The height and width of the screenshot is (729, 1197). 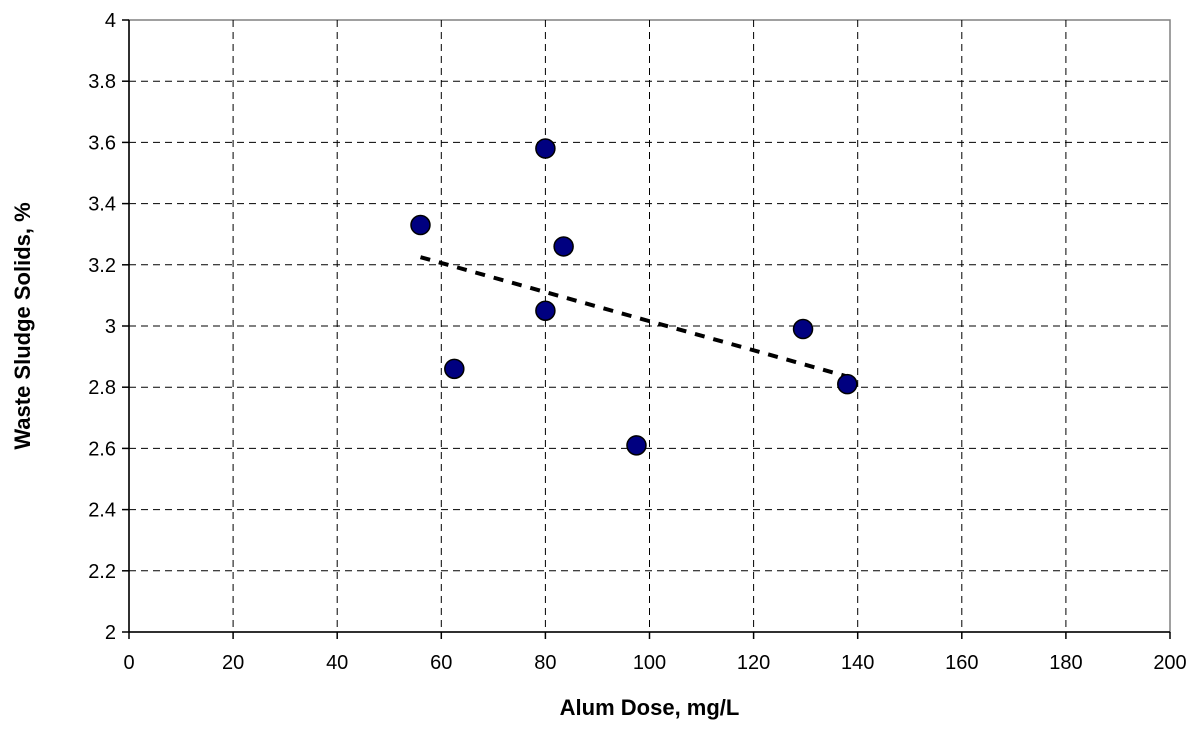 I want to click on y-tick-label: 3.6, so click(x=102, y=143).